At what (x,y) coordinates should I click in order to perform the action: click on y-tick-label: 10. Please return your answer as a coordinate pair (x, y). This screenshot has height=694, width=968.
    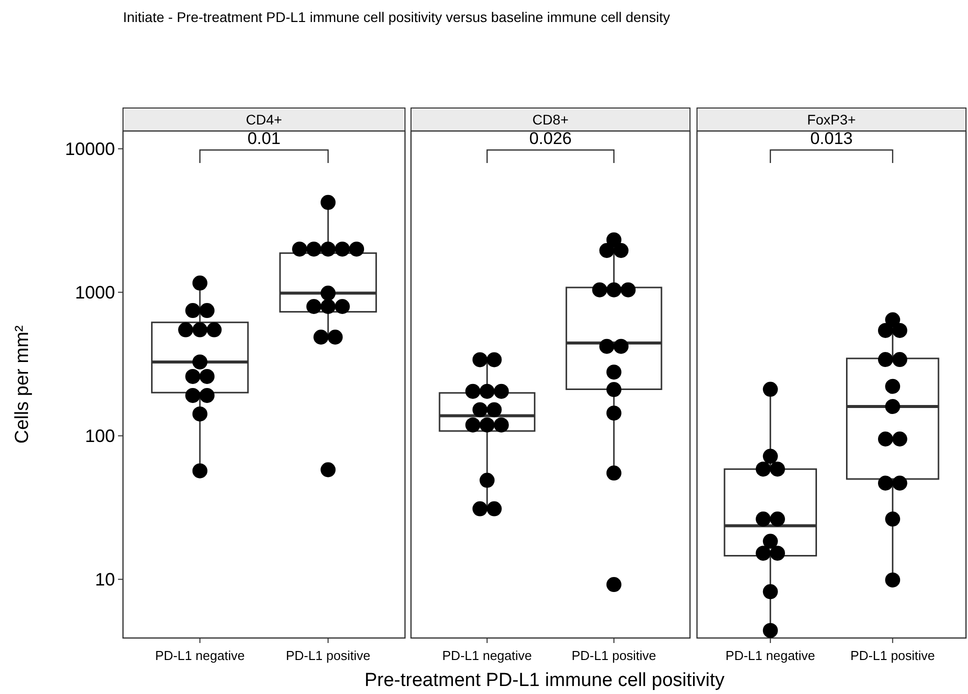
    Looking at the image, I should click on (104, 579).